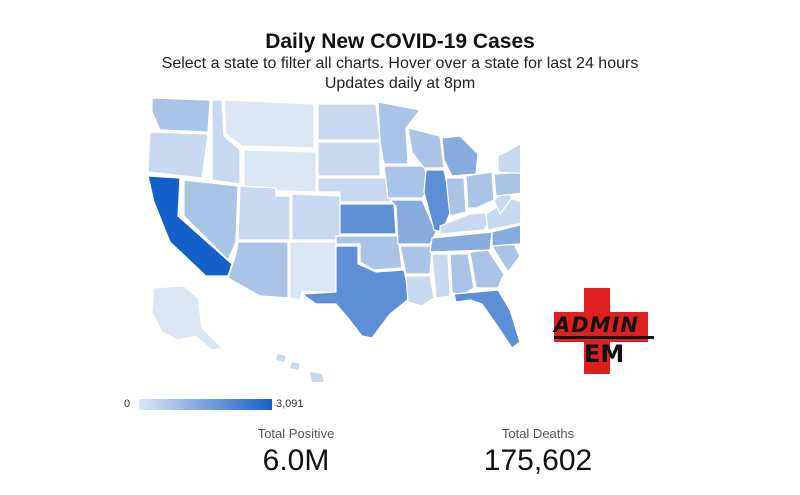 This screenshot has width=800, height=495. I want to click on state-mississippi, so click(441, 276).